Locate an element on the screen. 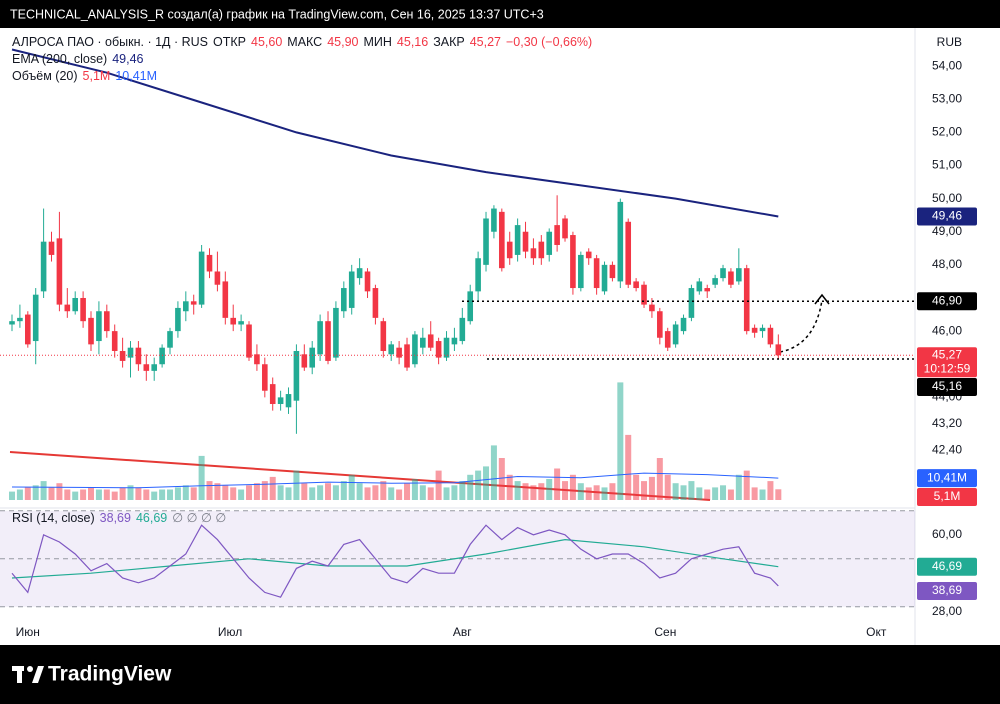 The image size is (1000, 704). open-label: ОТКР is located at coordinates (229, 42).